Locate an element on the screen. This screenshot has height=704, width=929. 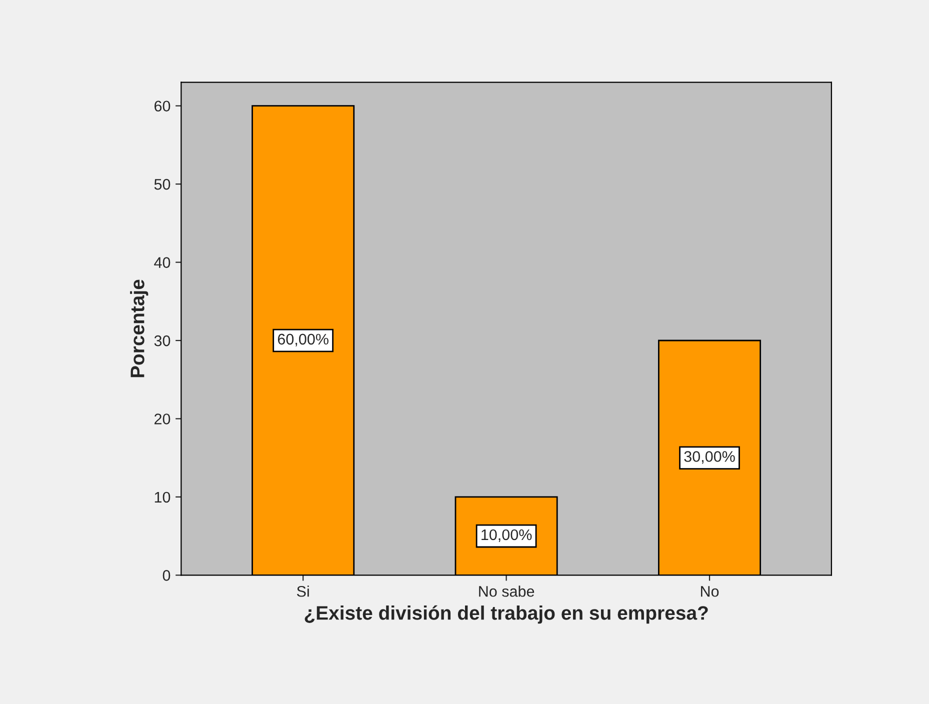
x-tick-label: Si is located at coordinates (302, 591).